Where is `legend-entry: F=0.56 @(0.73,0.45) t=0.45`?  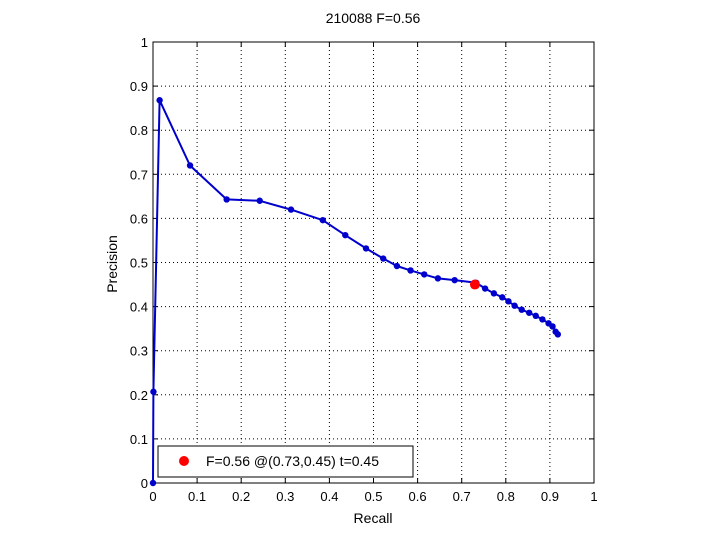 legend-entry: F=0.56 @(0.73,0.45) t=0.45 is located at coordinates (292, 461).